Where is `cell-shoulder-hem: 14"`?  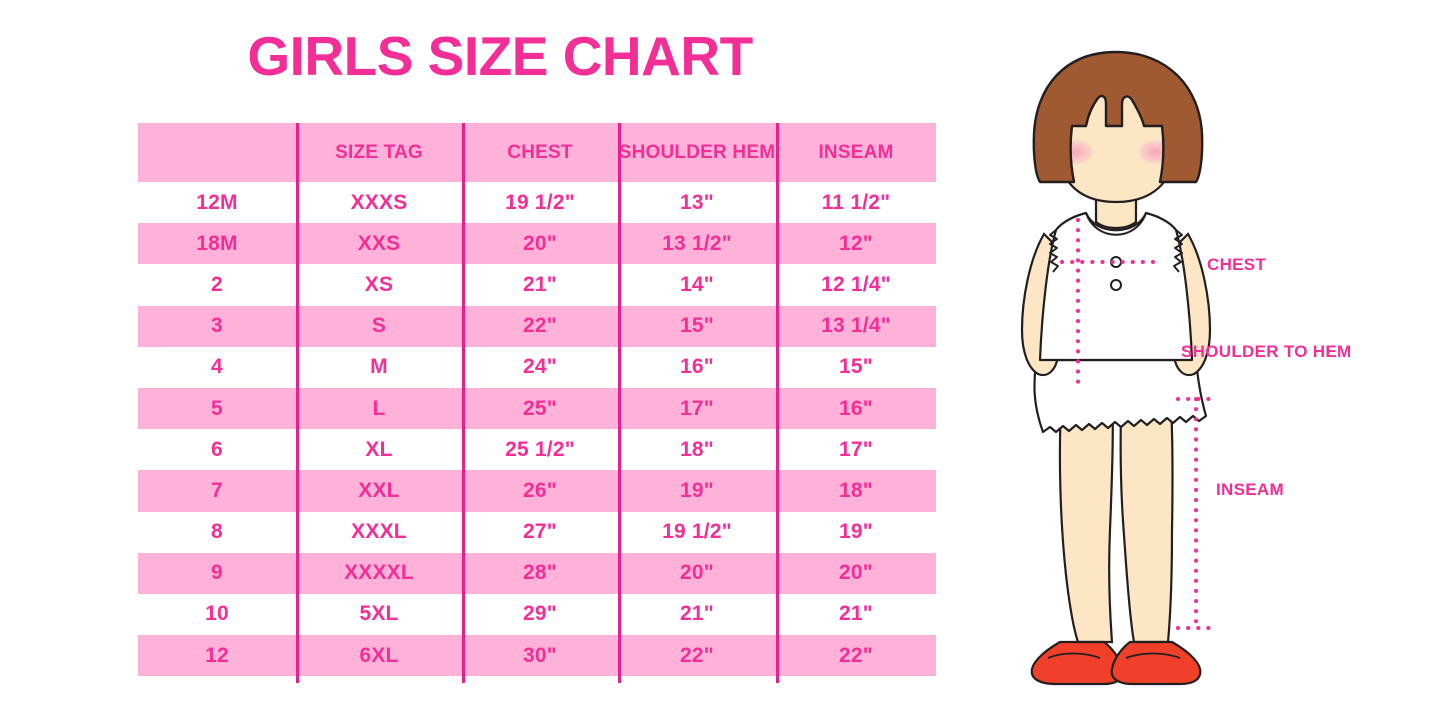
cell-shoulder-hem: 14" is located at coordinates (697, 285).